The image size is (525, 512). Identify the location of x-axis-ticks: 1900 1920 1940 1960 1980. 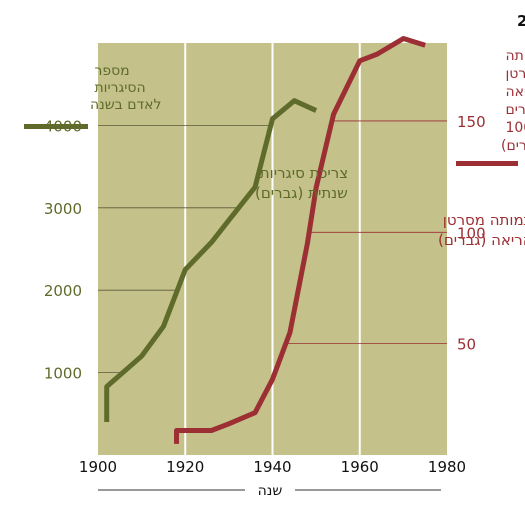
(272, 467).